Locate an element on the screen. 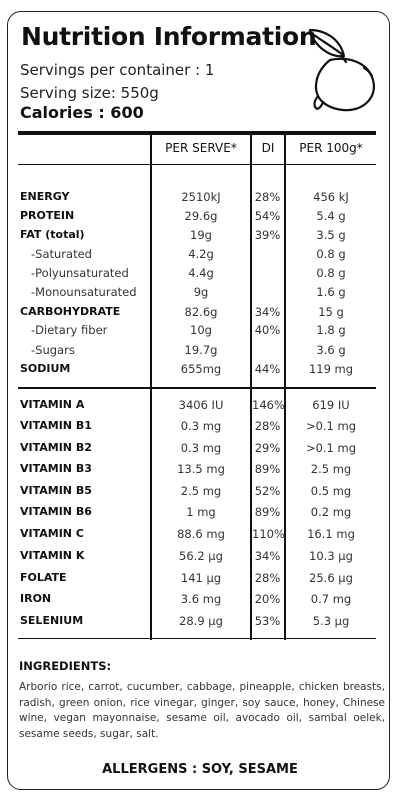 Image resolution: width=400 pixels, height=800 pixels. allergens-statement: ALLERGENS : SOY, SESAME is located at coordinates (200, 769).